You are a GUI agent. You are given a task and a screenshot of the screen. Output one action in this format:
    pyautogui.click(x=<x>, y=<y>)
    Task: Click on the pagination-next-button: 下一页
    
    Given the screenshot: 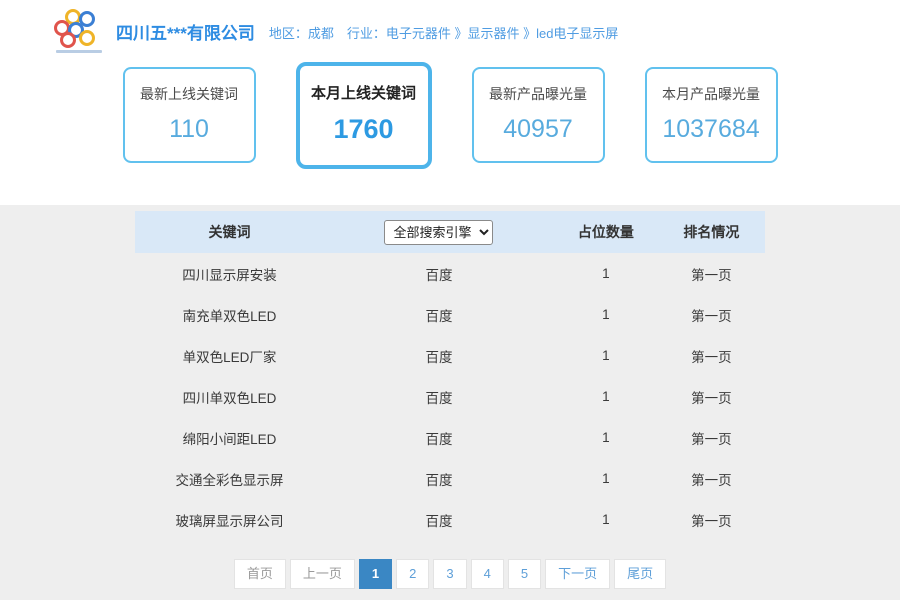 What is the action you would take?
    pyautogui.click(x=578, y=574)
    